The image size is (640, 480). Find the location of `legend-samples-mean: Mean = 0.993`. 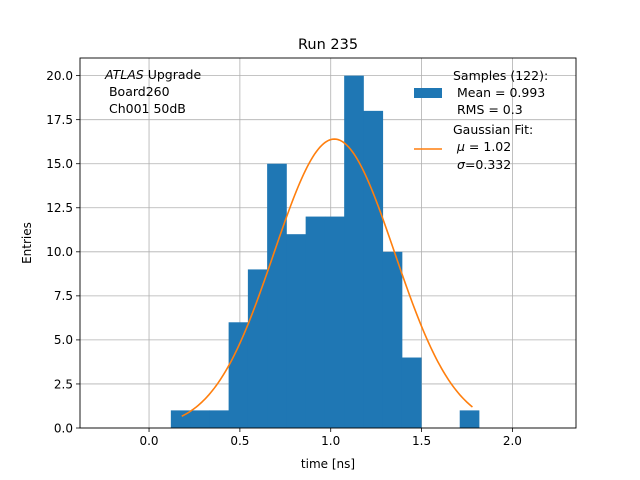

legend-samples-mean: Mean = 0.993 is located at coordinates (499, 92).